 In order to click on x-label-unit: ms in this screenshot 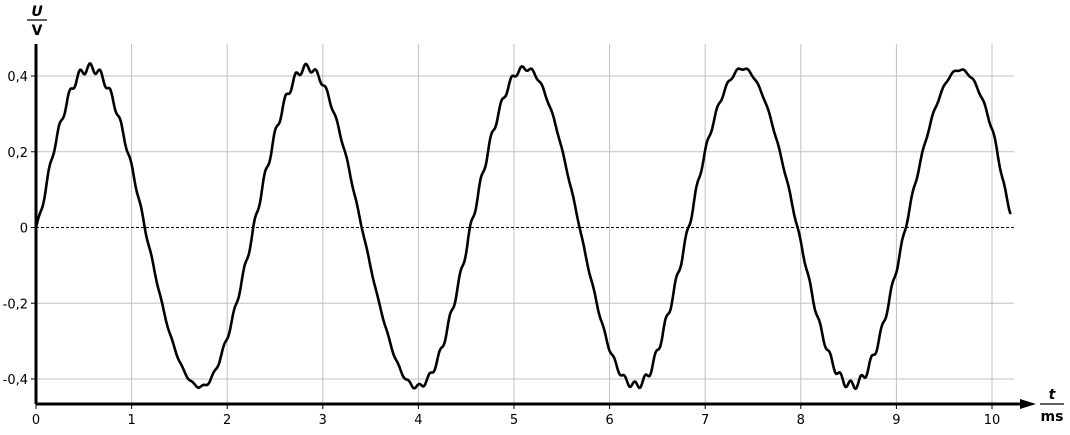, I will do `click(1052, 417)`.